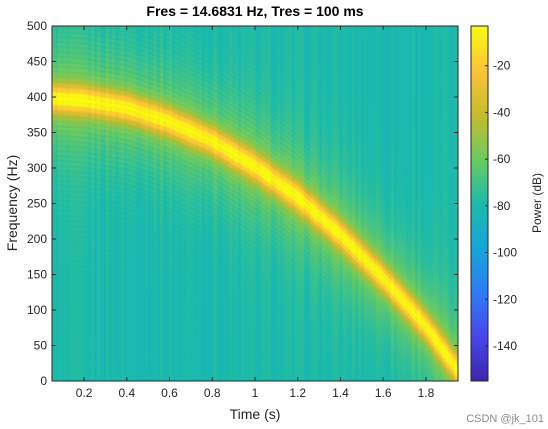 Image resolution: width=548 pixels, height=429 pixels. I want to click on colorbar-ticks: -20 -40 -60 -80 -100 -120 -140, so click(501, 206).